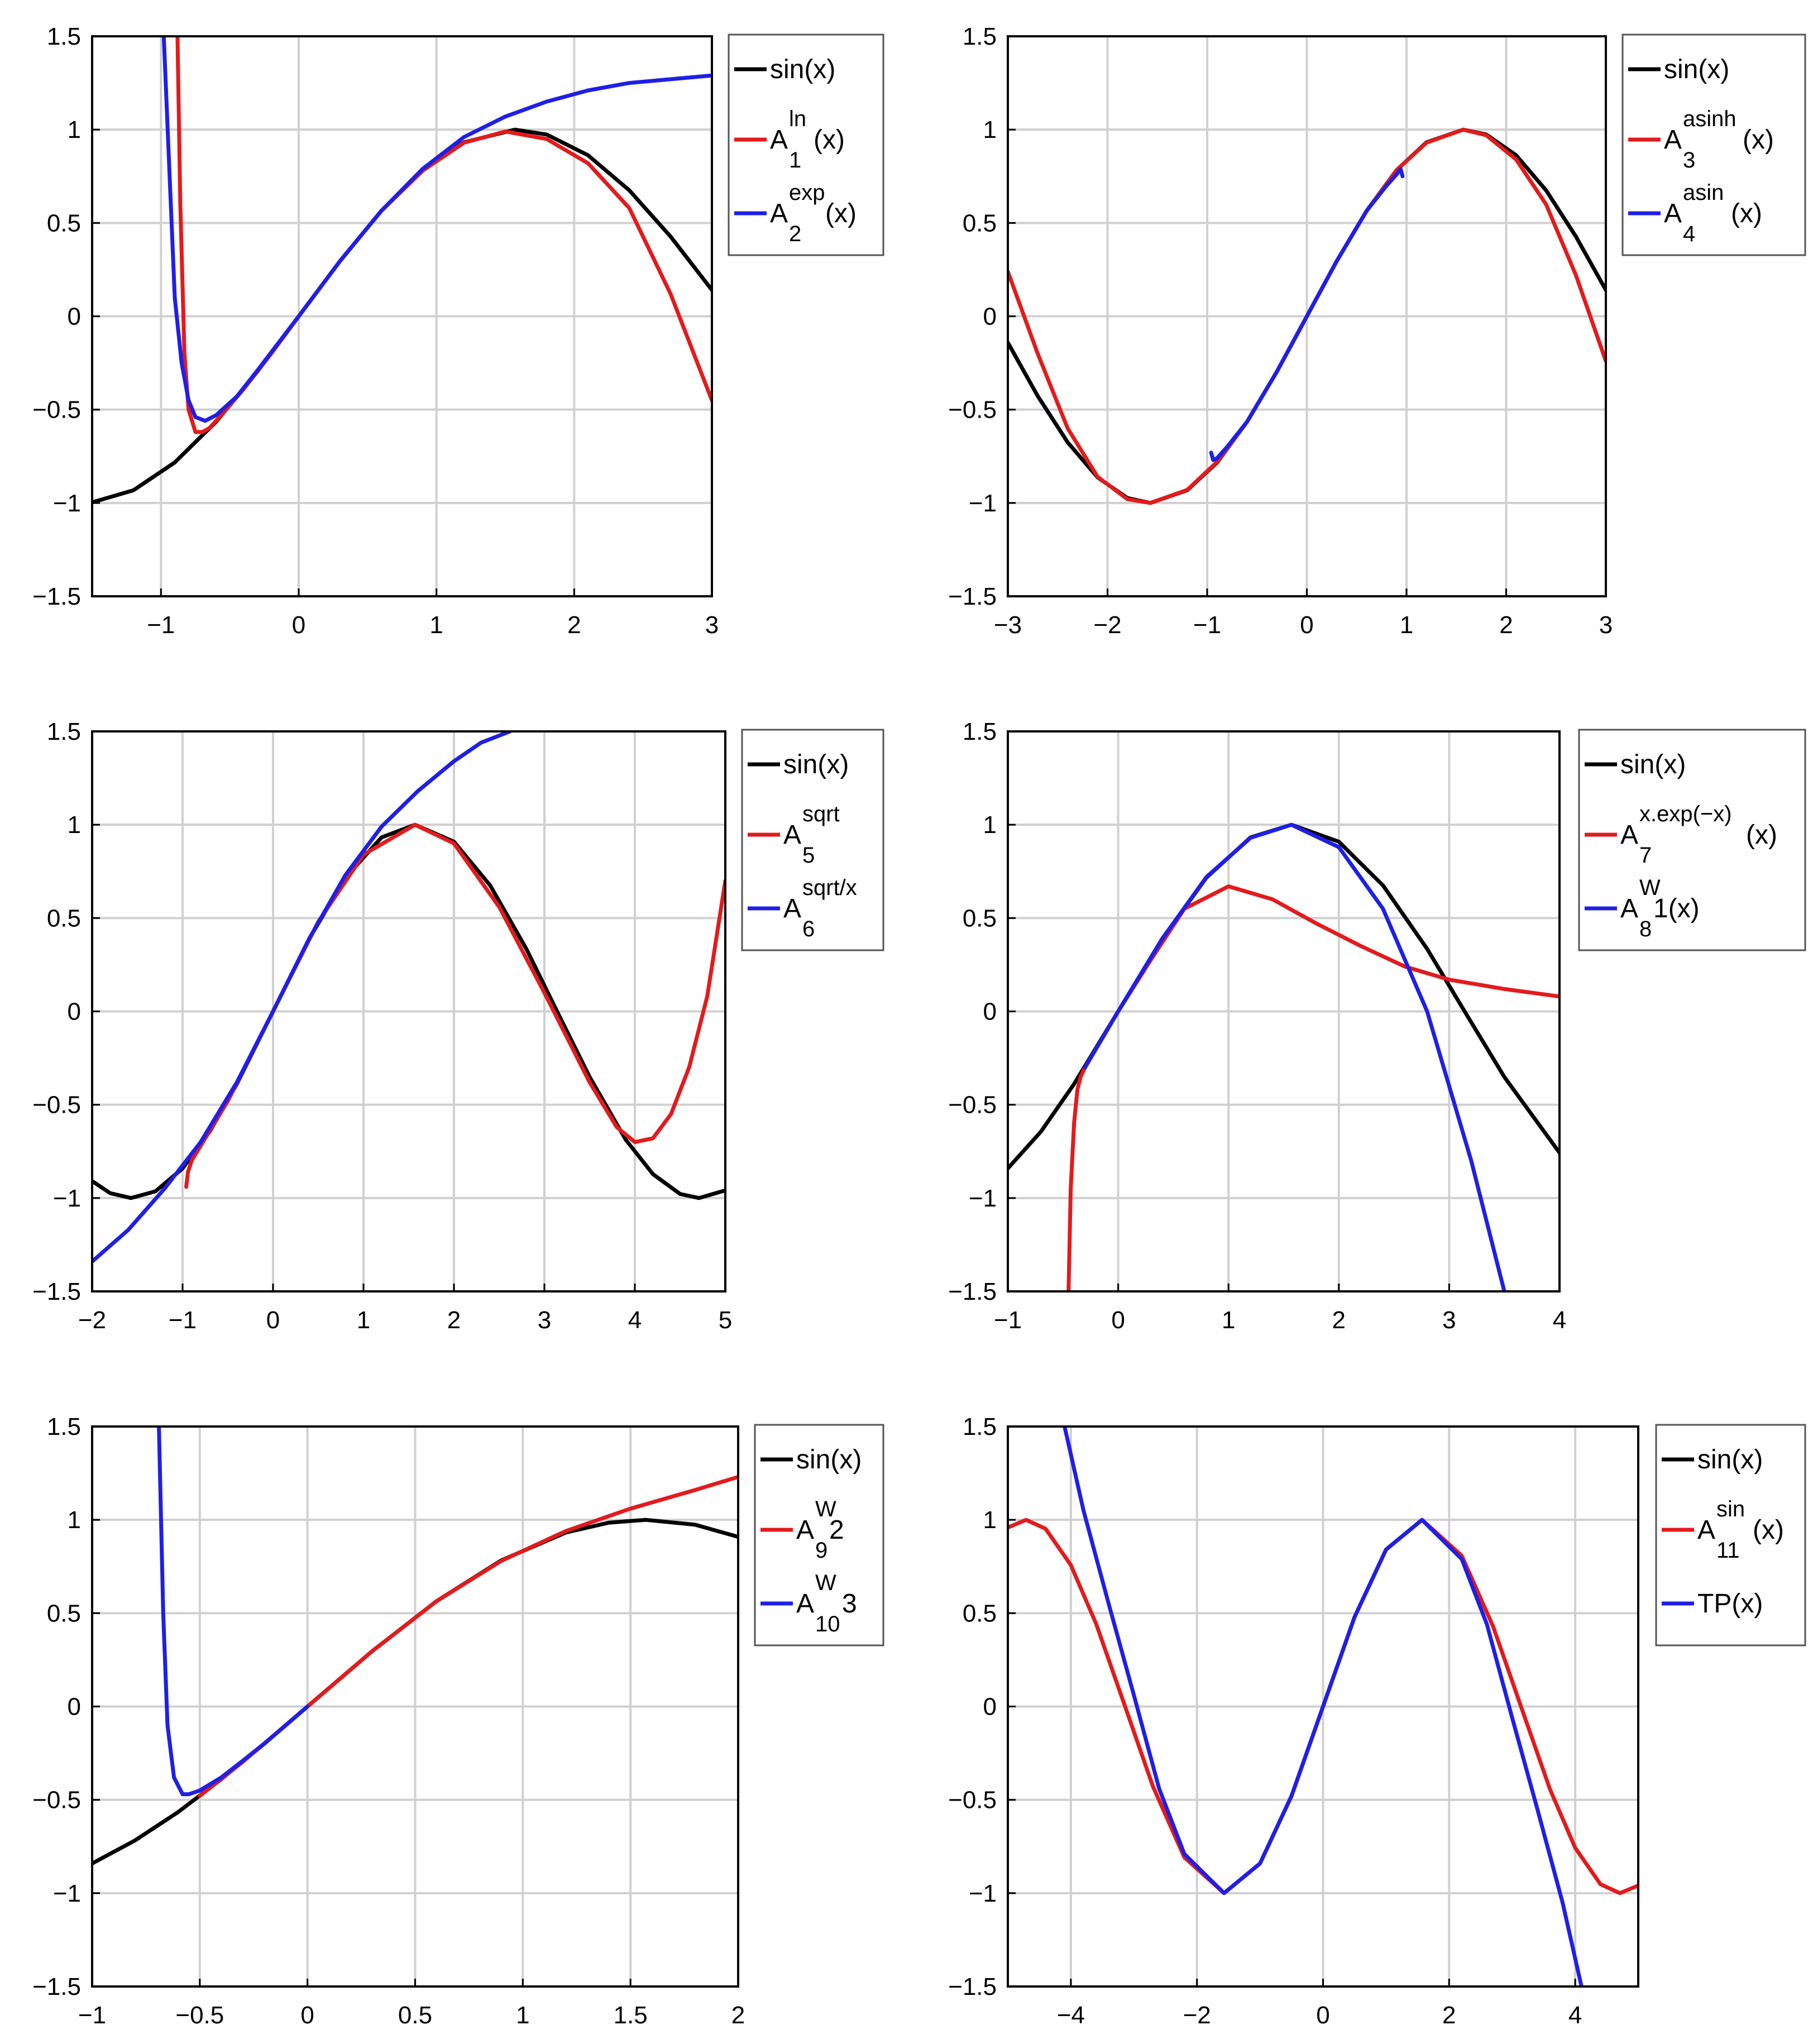 This screenshot has height=2044, width=1813. What do you see at coordinates (1710, 119) in the screenshot?
I see `legend-superscript: asinh` at bounding box center [1710, 119].